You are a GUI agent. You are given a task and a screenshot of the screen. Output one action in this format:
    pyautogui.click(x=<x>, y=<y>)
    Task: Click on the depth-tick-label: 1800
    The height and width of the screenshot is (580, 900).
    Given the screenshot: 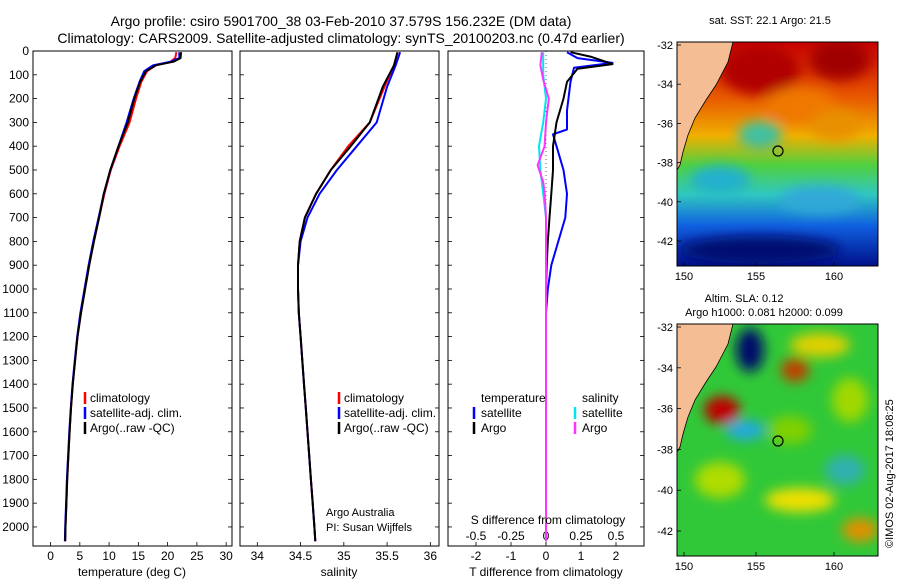 What is the action you would take?
    pyautogui.click(x=15, y=479)
    